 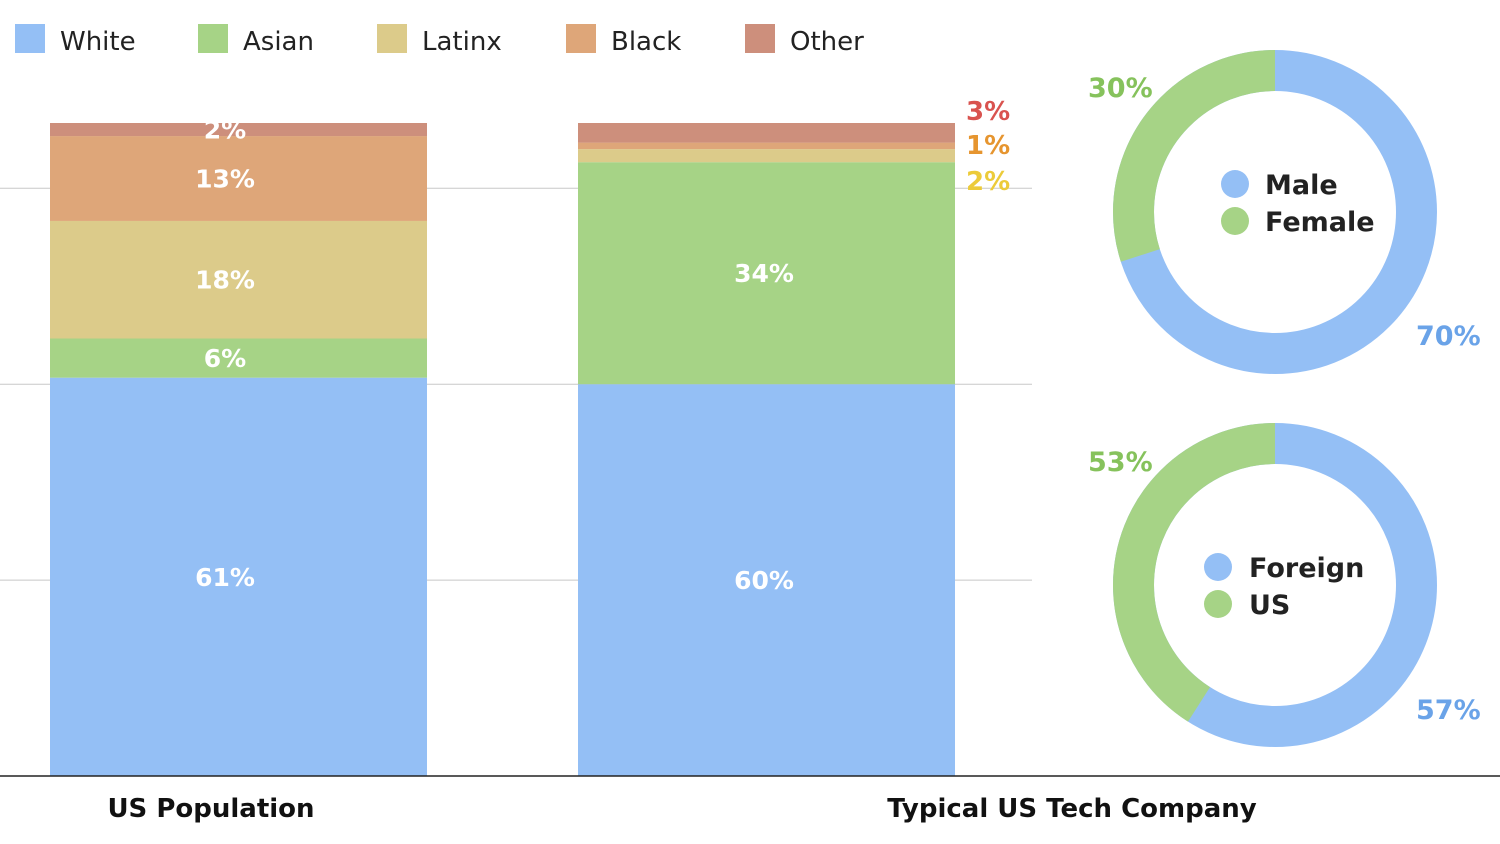 What do you see at coordinates (278, 42) in the screenshot?
I see `legend-label-asian: Asian` at bounding box center [278, 42].